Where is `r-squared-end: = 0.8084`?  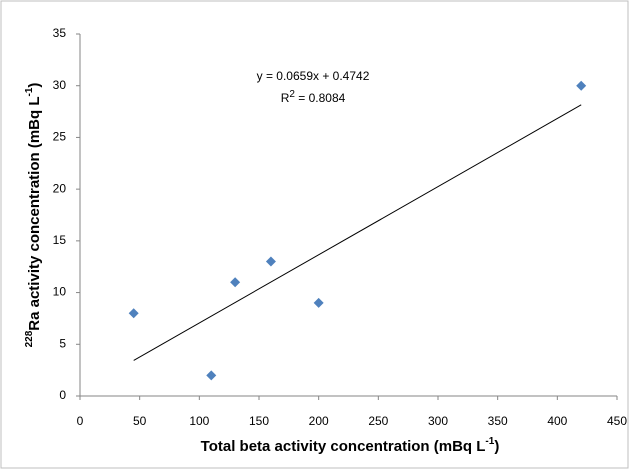
r-squared-end: = 0.8084 is located at coordinates (320, 98).